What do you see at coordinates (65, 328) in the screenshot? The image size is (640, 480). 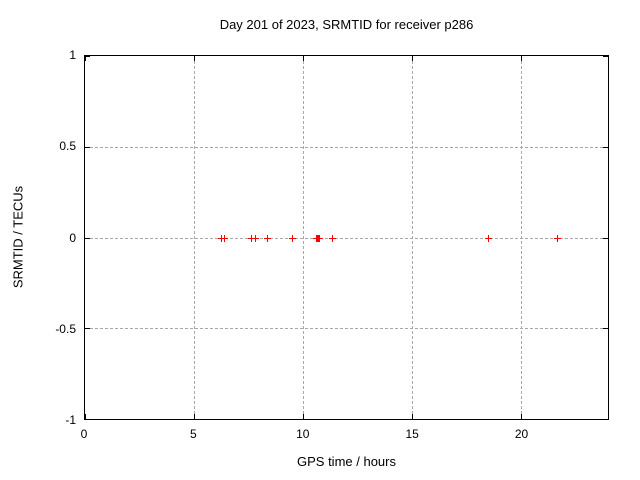 I see `y-tick-label: -0.5` at bounding box center [65, 328].